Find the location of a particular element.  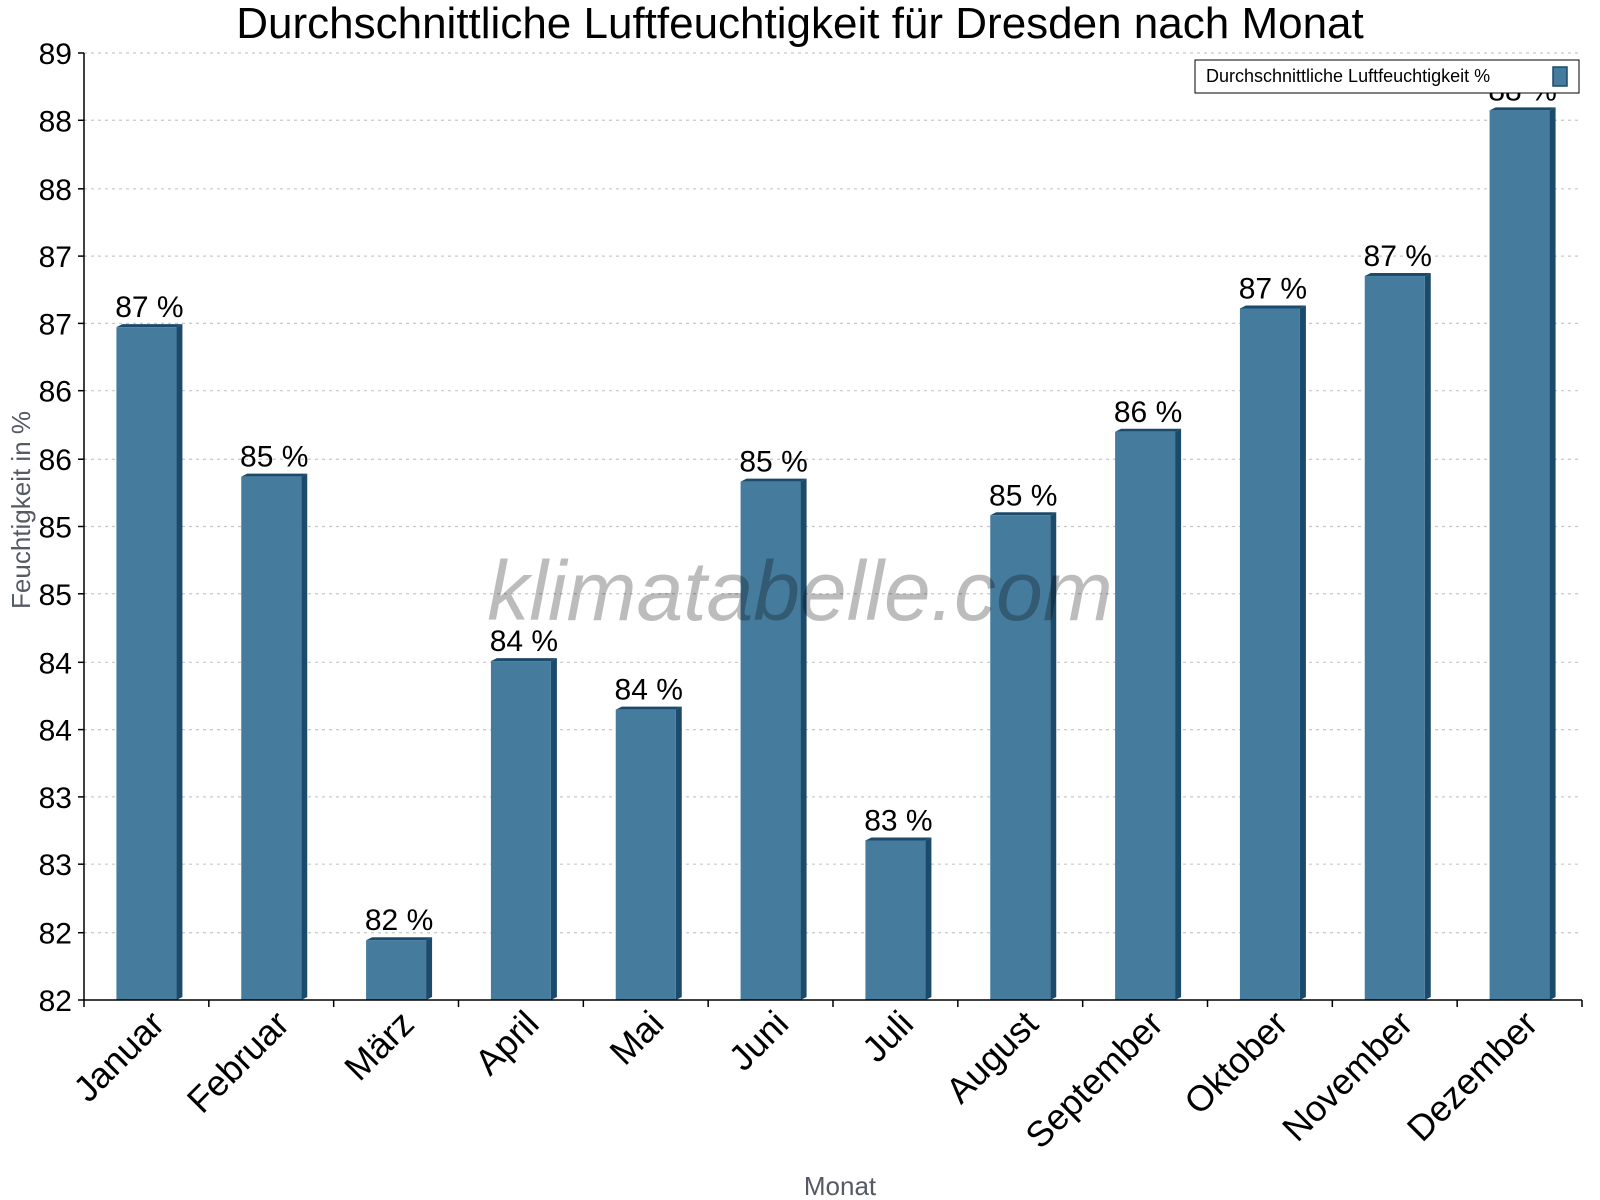

y-tick-label: 89 is located at coordinates (55, 54).